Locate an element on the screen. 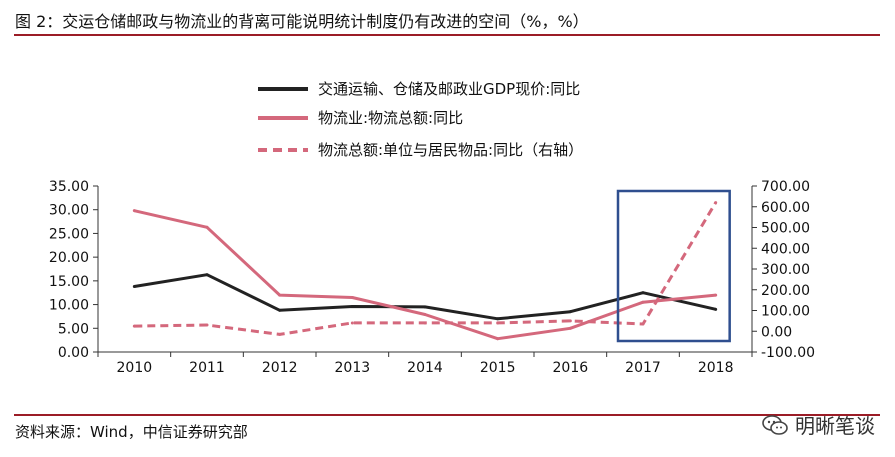  right-tick-label: 300.00 is located at coordinates (785, 270).